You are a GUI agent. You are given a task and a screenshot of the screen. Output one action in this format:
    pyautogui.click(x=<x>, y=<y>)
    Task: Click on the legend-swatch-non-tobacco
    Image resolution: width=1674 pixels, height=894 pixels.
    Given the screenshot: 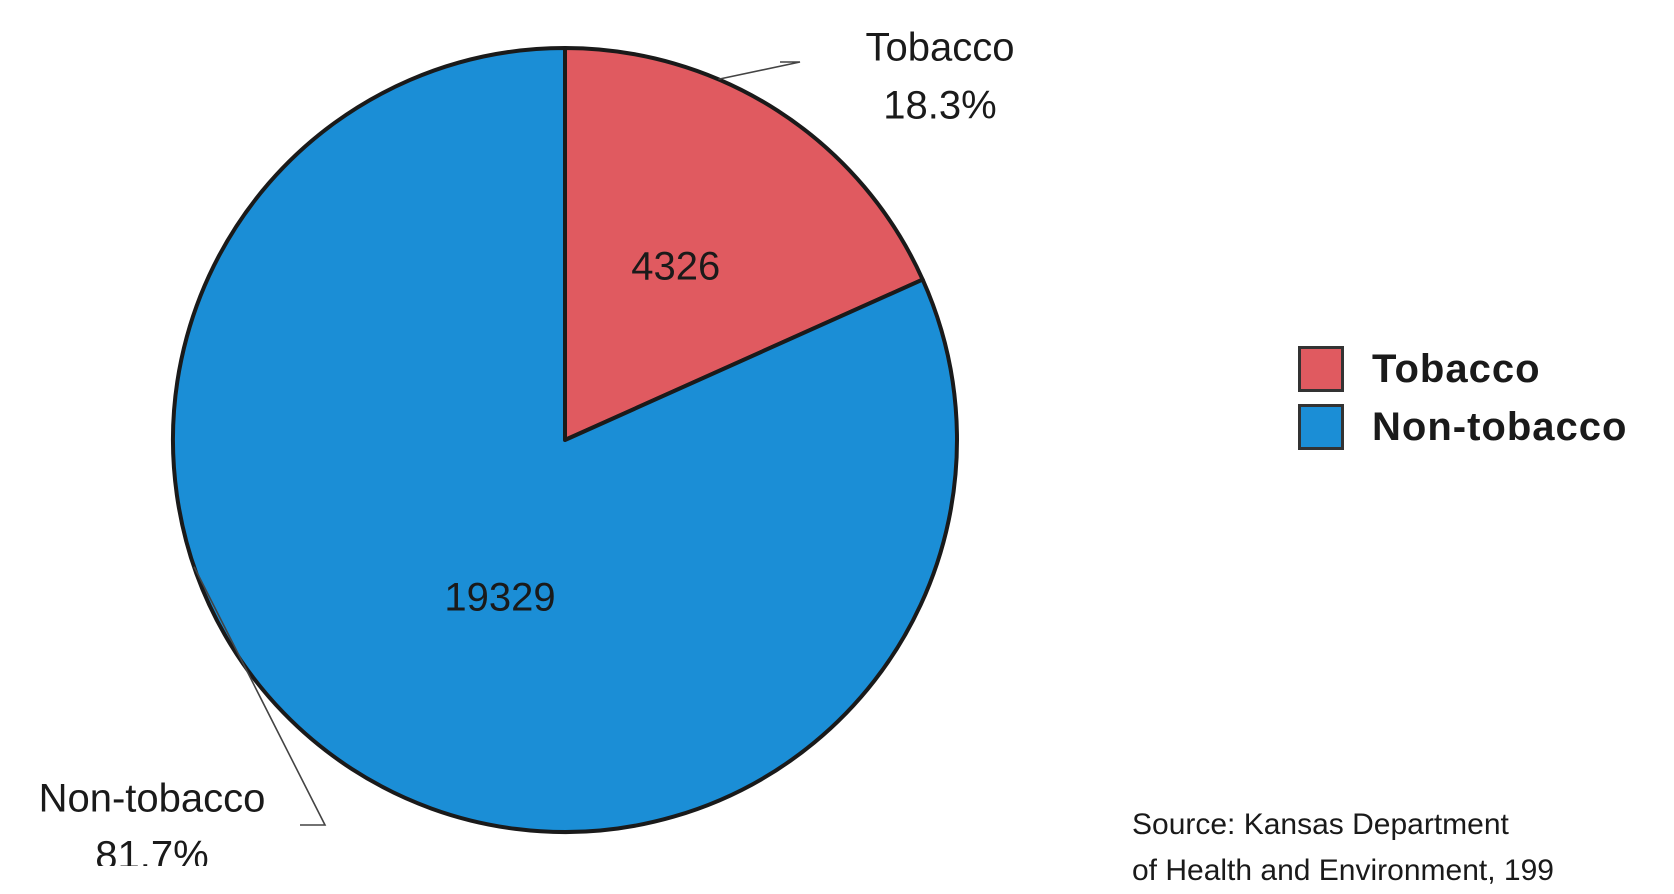 What is the action you would take?
    pyautogui.click(x=1321, y=427)
    